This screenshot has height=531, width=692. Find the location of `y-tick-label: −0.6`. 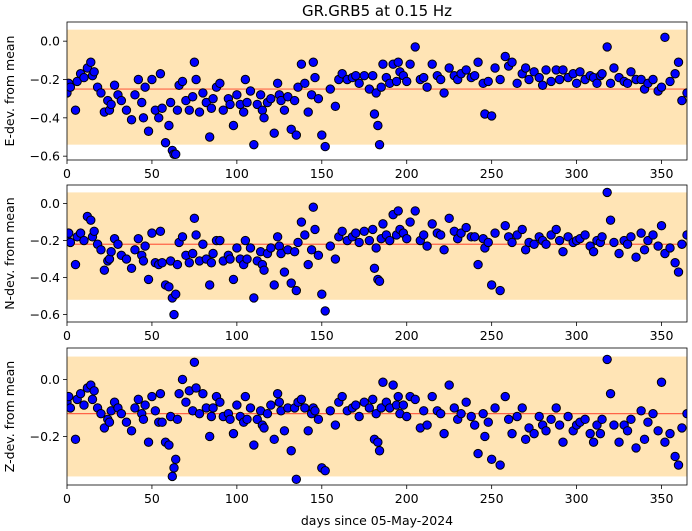

y-tick-label: −0.6 is located at coordinates (45, 314).